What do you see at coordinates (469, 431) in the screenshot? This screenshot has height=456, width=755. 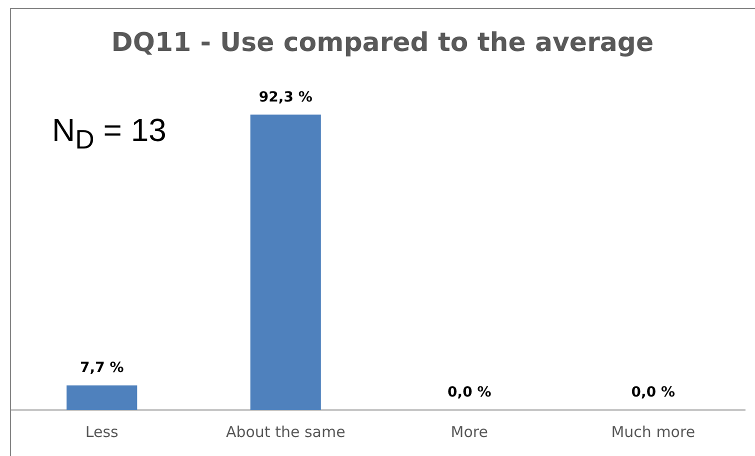 I see `x-tick-label: More` at bounding box center [469, 431].